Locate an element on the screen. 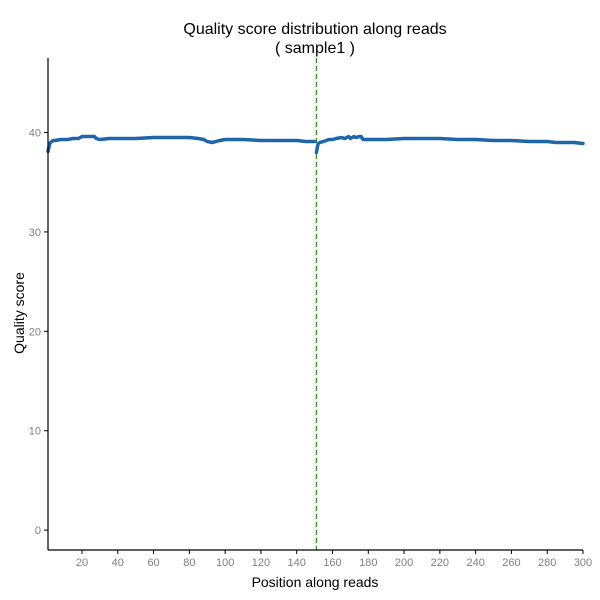  x-tick-label: 120 is located at coordinates (261, 563).